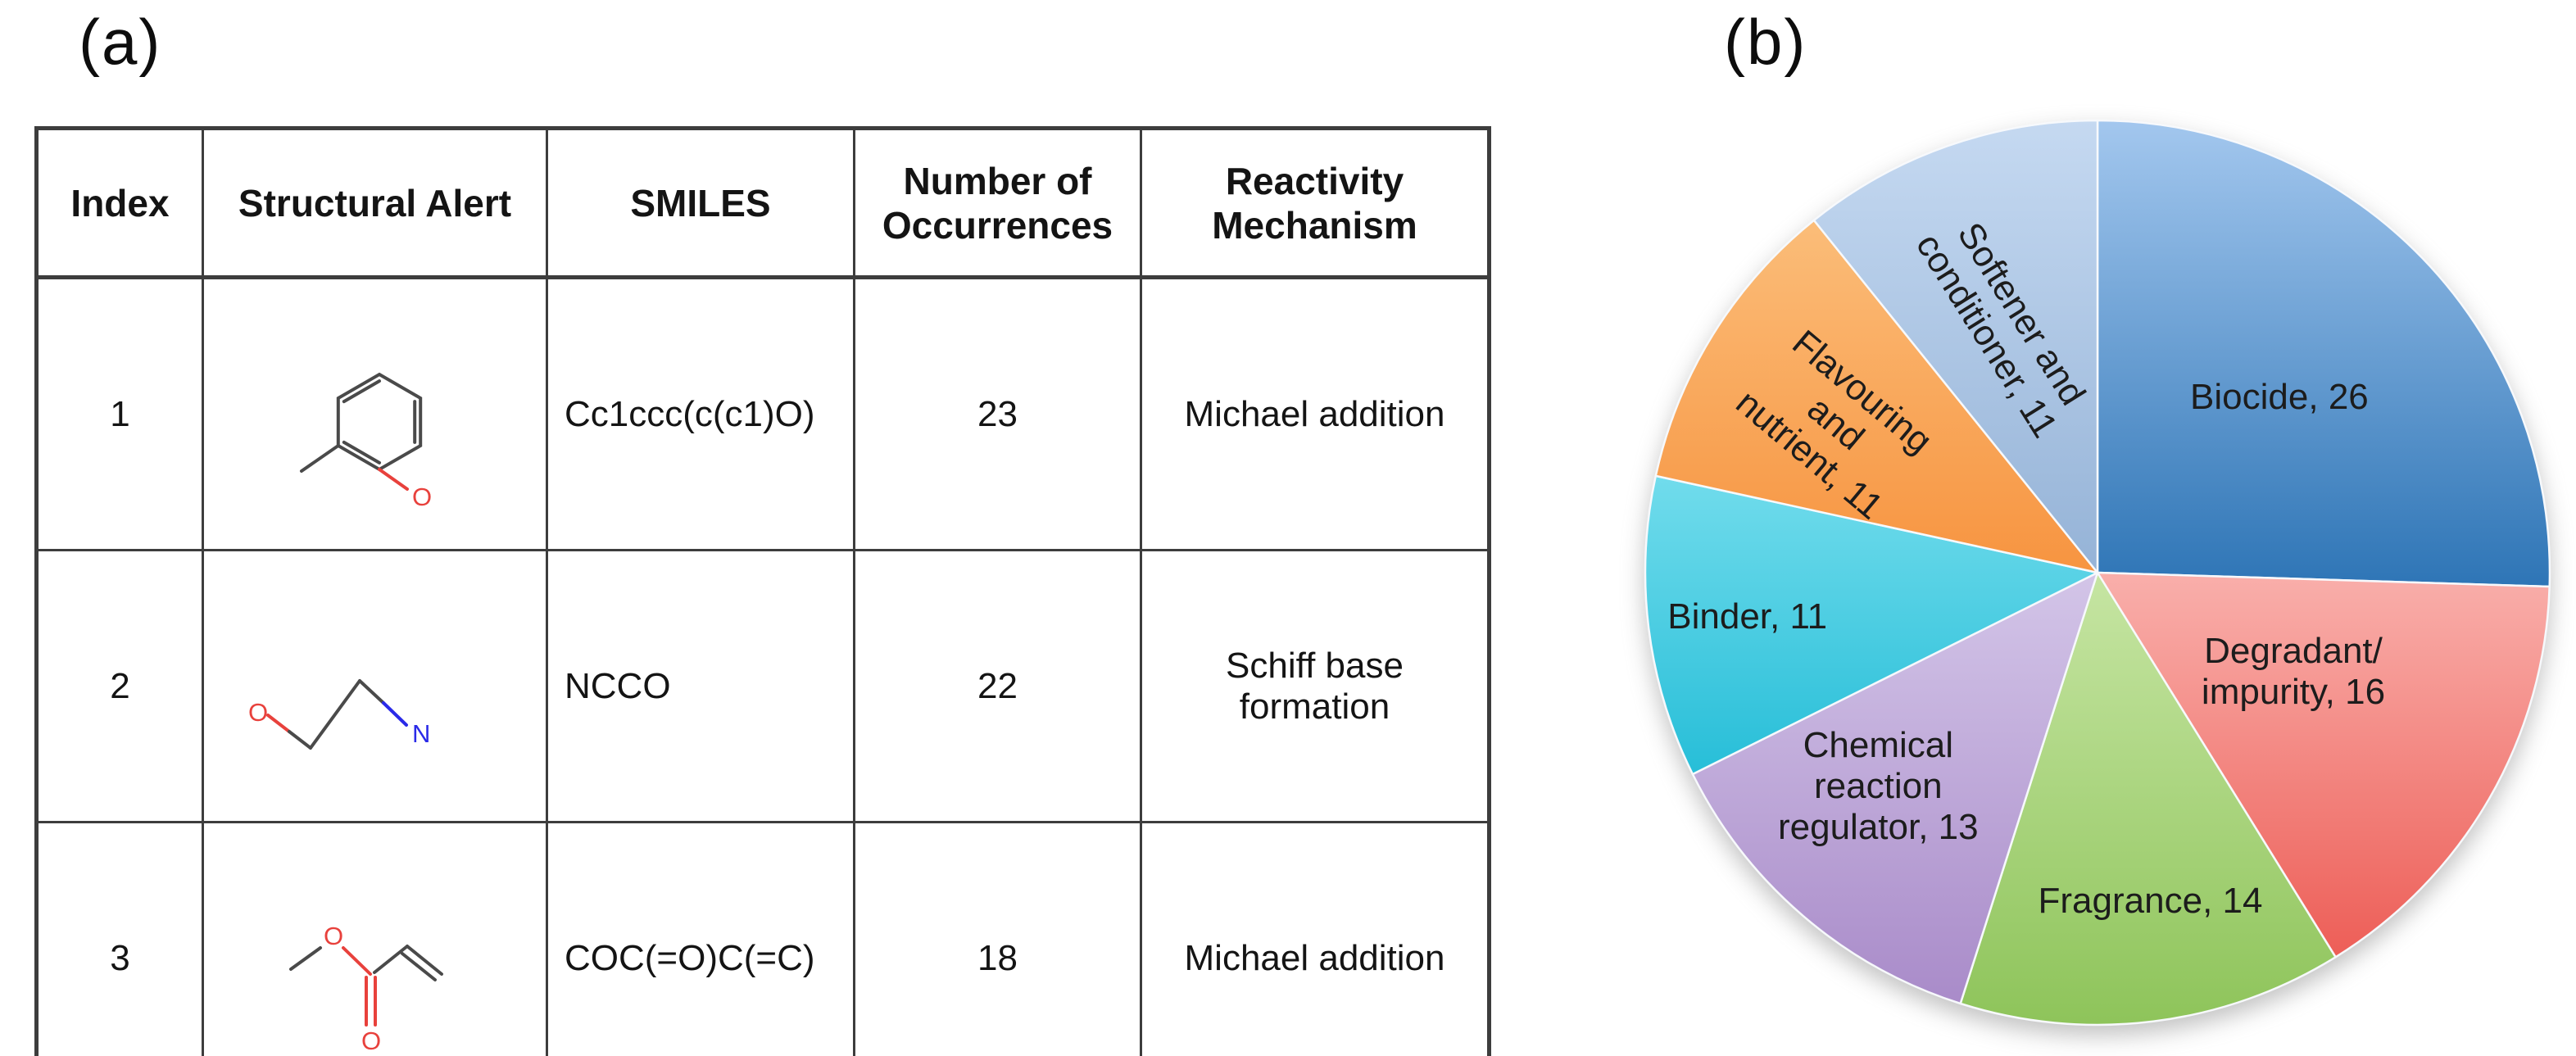 This screenshot has width=2576, height=1056. I want to click on cell-structure: O, so click(375, 413).